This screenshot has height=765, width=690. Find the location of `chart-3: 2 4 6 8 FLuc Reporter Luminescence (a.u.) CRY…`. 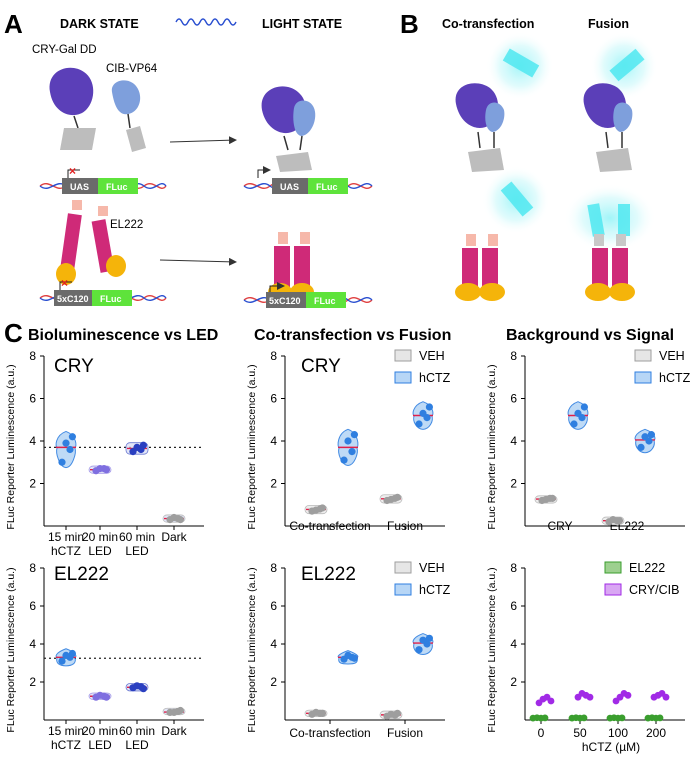

chart-3: 2 4 6 8 FLuc Reporter Luminescence (a.u.) CRY… is located at coordinates (348, 441).